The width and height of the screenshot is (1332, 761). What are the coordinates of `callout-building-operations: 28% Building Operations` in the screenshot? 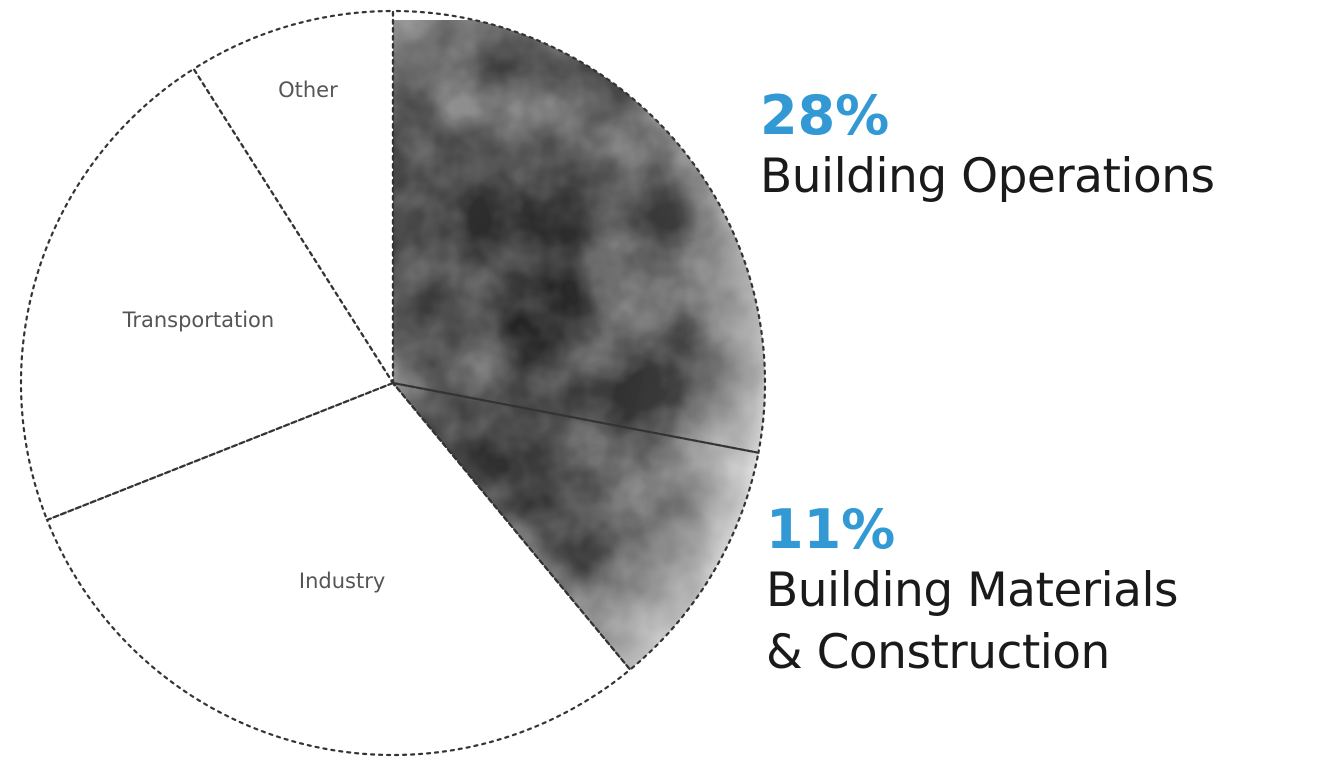 It's located at (987, 147).